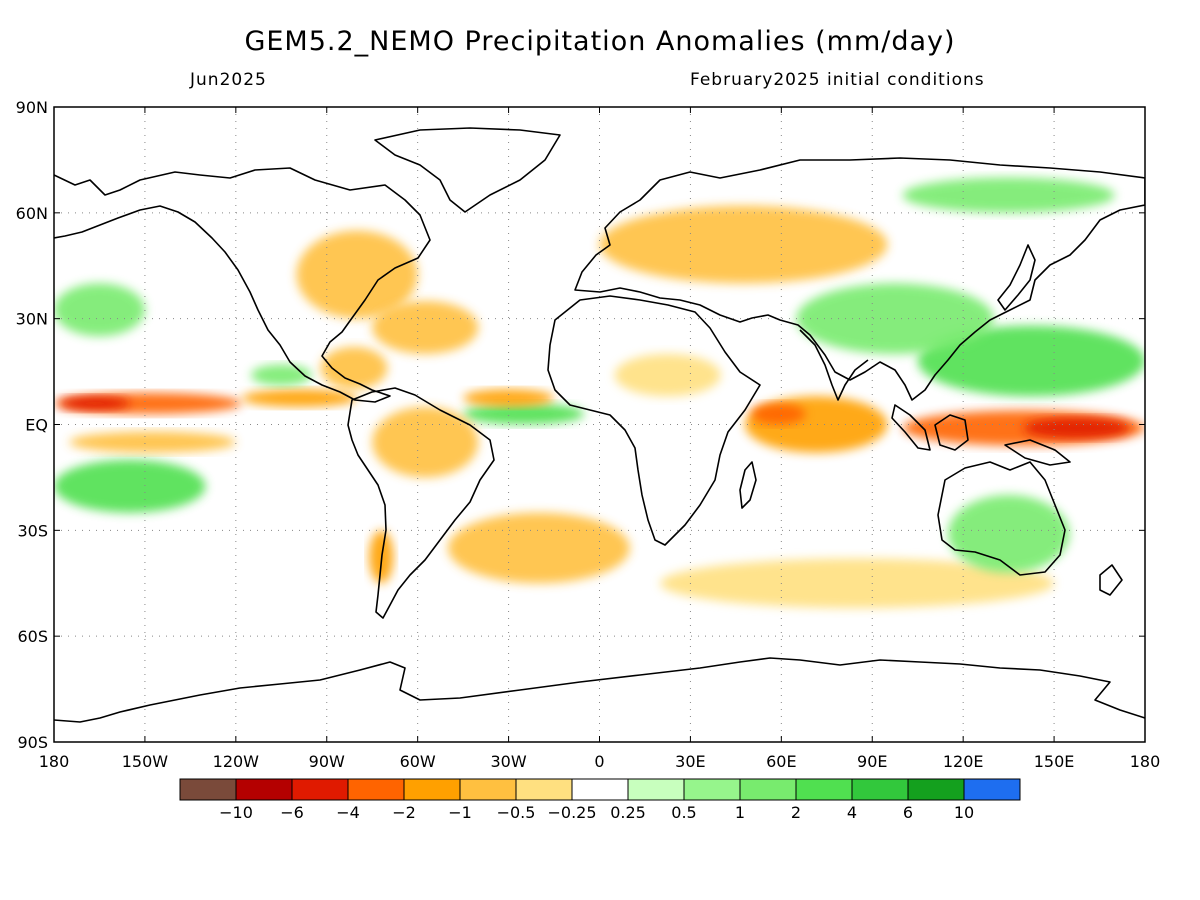 This screenshot has width=1200, height=900. What do you see at coordinates (425, 327) in the screenshot?
I see `anomaly-north-atlantic-dry` at bounding box center [425, 327].